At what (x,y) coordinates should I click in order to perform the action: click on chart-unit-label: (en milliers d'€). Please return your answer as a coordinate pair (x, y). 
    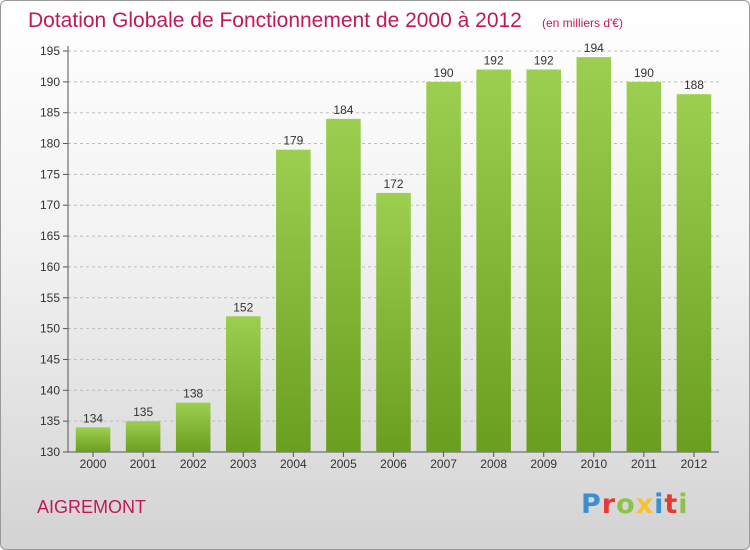
    Looking at the image, I should click on (582, 23).